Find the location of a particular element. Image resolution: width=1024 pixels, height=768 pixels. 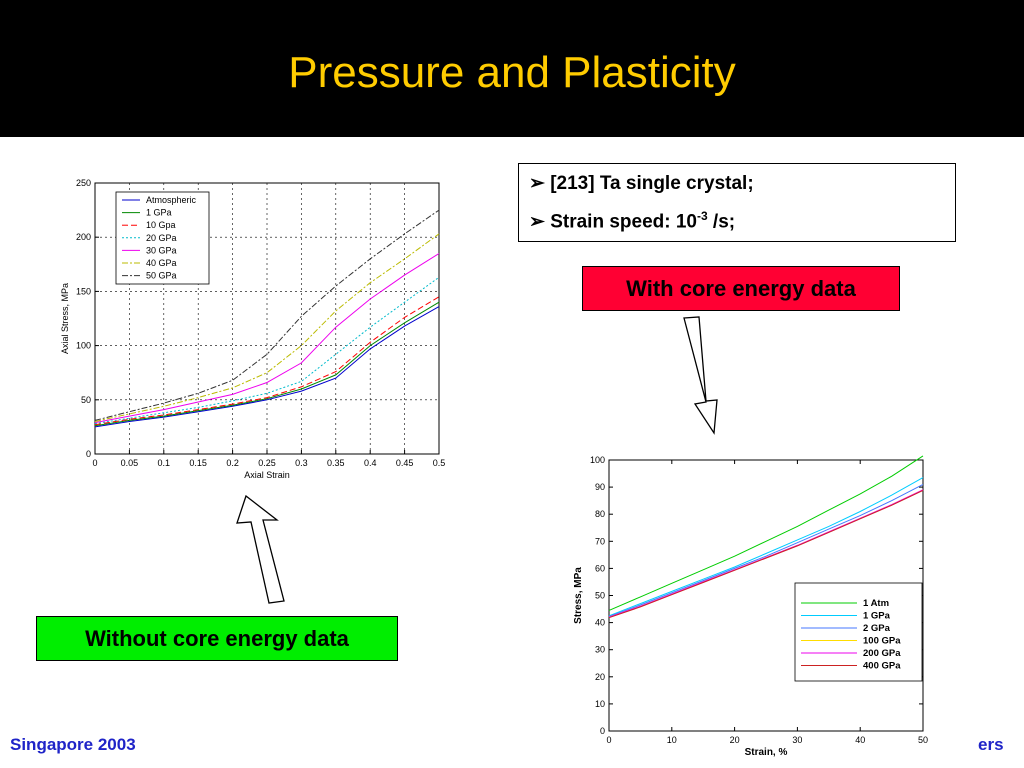

legend-entry-4: 30 GPa is located at coordinates (161, 250).